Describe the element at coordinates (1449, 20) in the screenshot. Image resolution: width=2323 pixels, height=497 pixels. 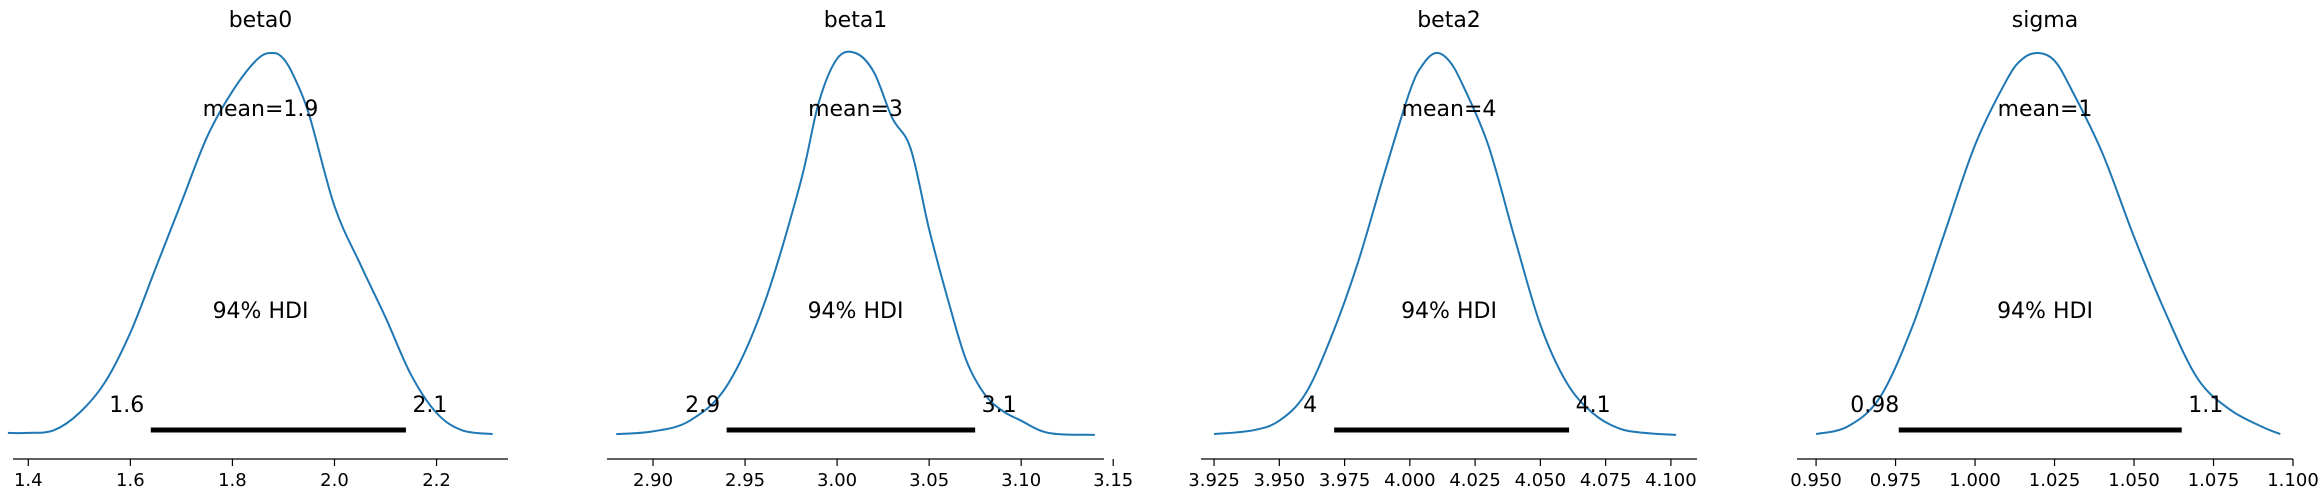
I see `panel-title: beta2` at that location.